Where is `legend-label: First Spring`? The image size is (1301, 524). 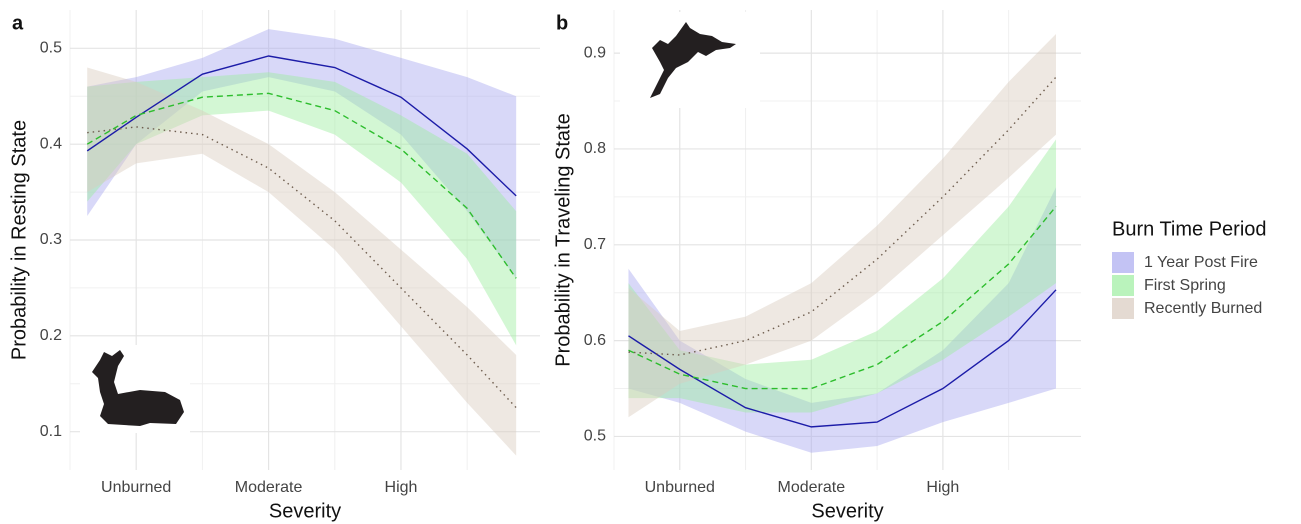 legend-label: First Spring is located at coordinates (1185, 285).